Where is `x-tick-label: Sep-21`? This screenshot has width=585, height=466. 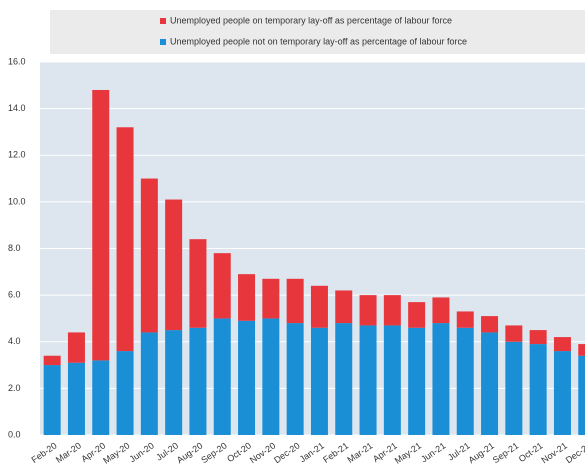
x-tick-label: Sep-21 is located at coordinates (506, 452).